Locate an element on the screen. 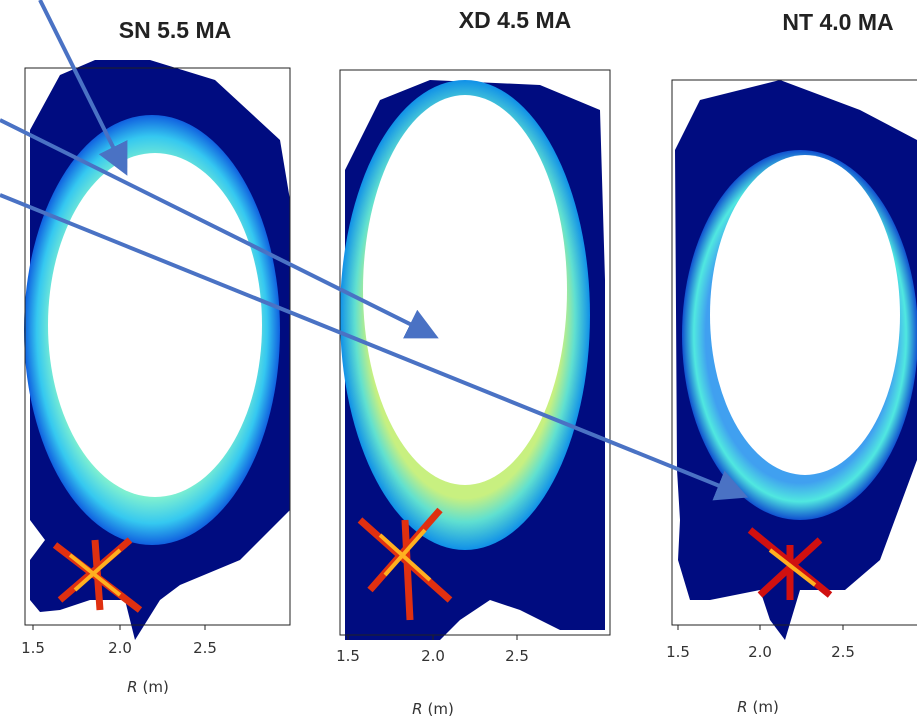 The height and width of the screenshot is (724, 917). panel-title: XD 4.5 MA is located at coordinates (515, 20).